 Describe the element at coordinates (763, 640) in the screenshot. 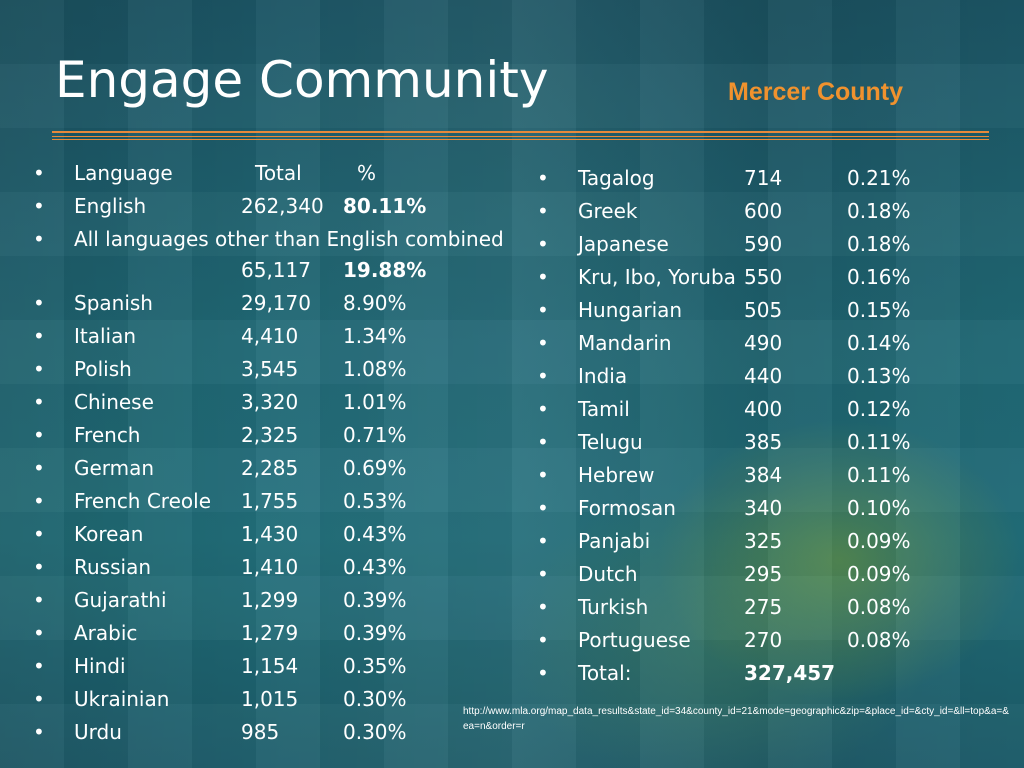

I see `language-total: 270` at that location.